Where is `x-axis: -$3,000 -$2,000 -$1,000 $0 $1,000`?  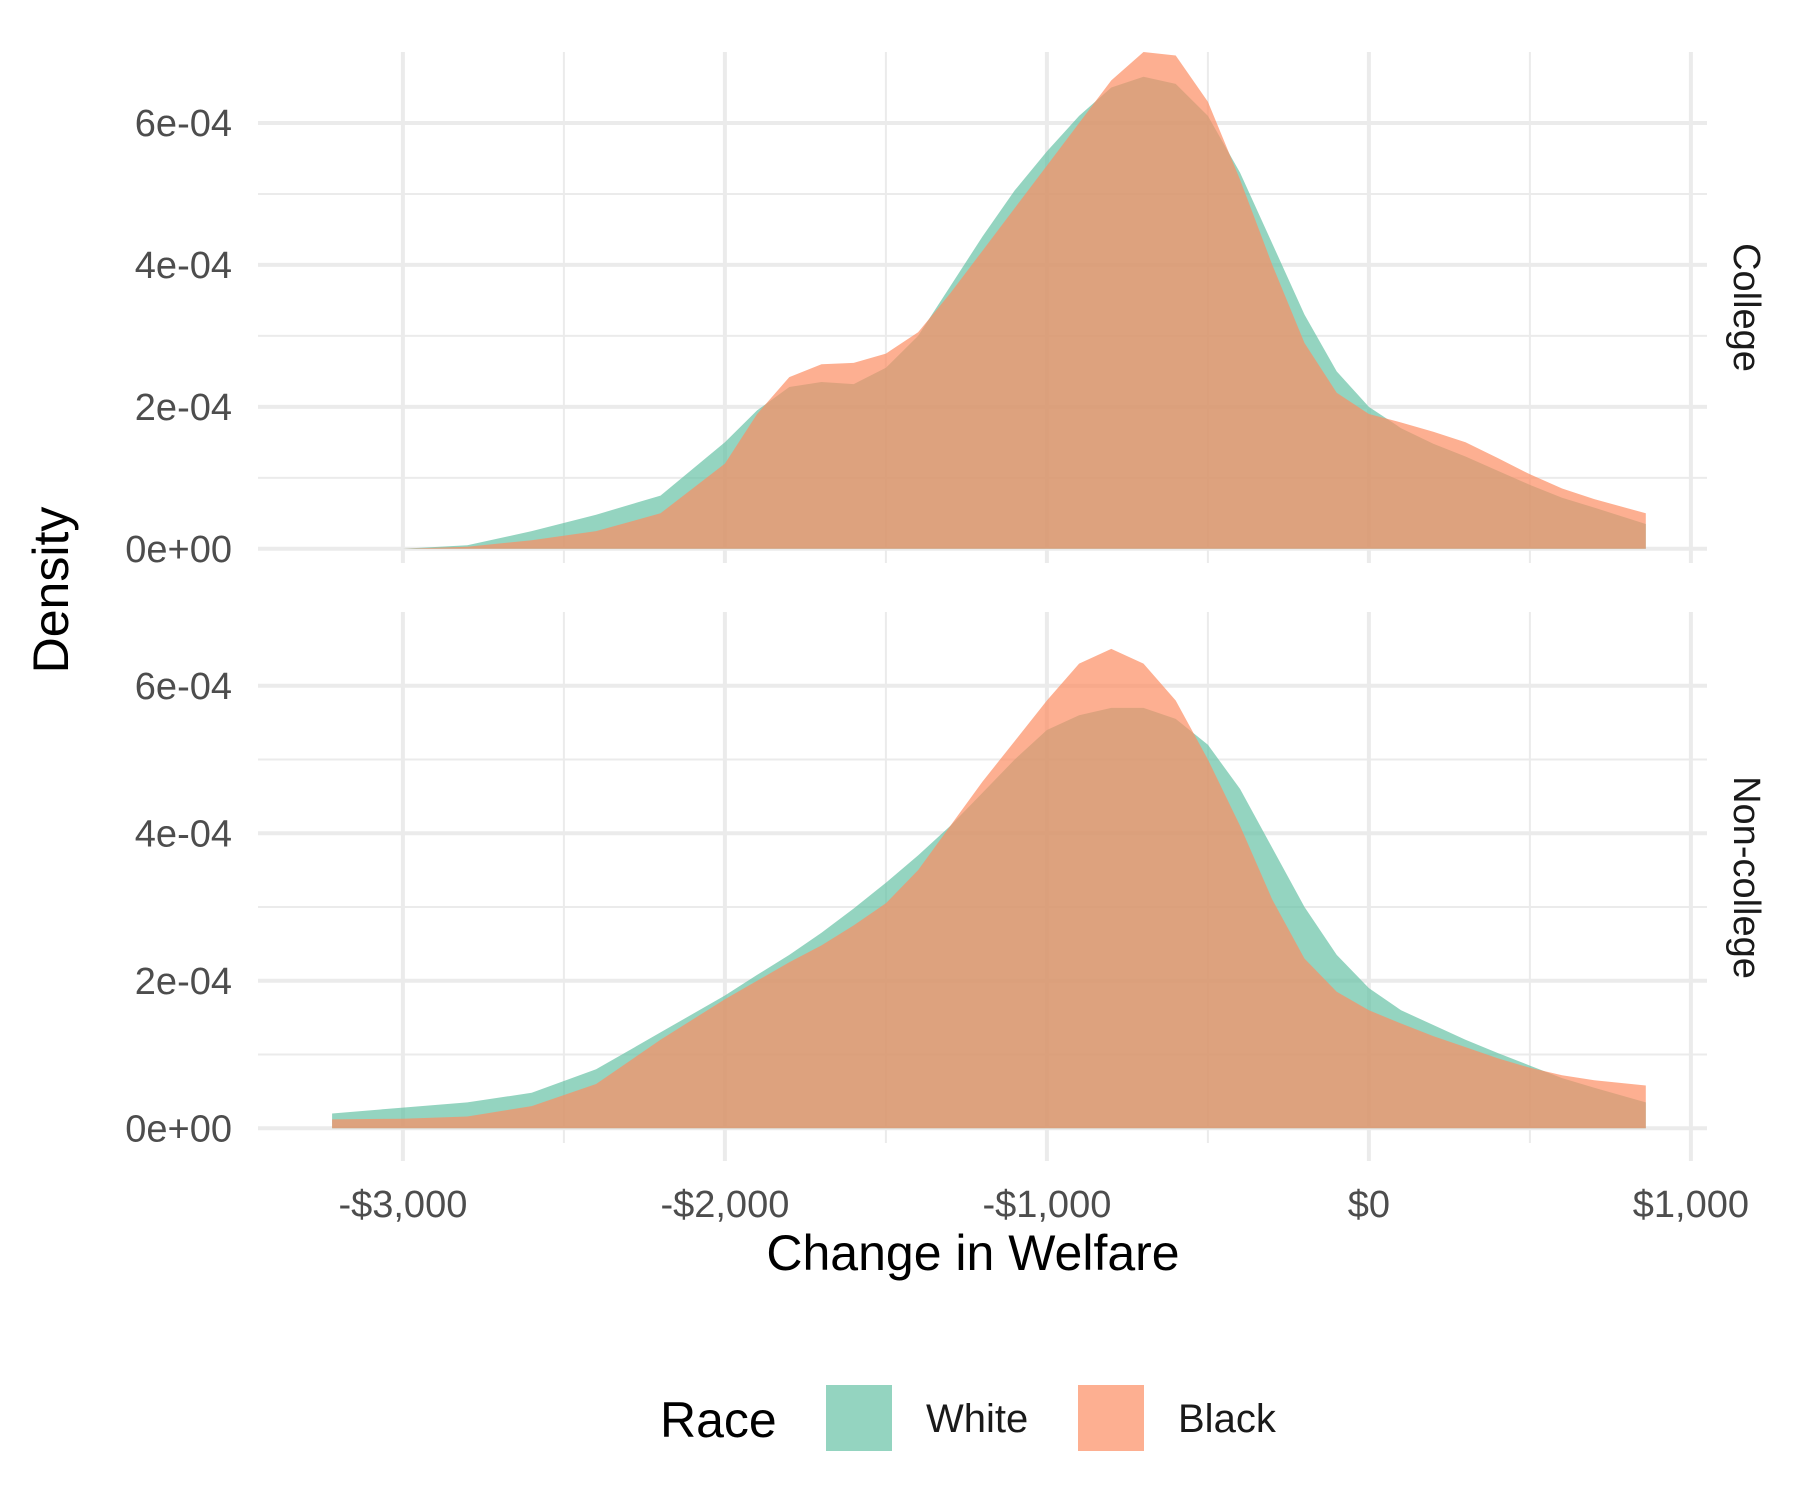
x-axis: -$3,000 -$2,000 -$1,000 $0 $1,000 is located at coordinates (1043, 1184).